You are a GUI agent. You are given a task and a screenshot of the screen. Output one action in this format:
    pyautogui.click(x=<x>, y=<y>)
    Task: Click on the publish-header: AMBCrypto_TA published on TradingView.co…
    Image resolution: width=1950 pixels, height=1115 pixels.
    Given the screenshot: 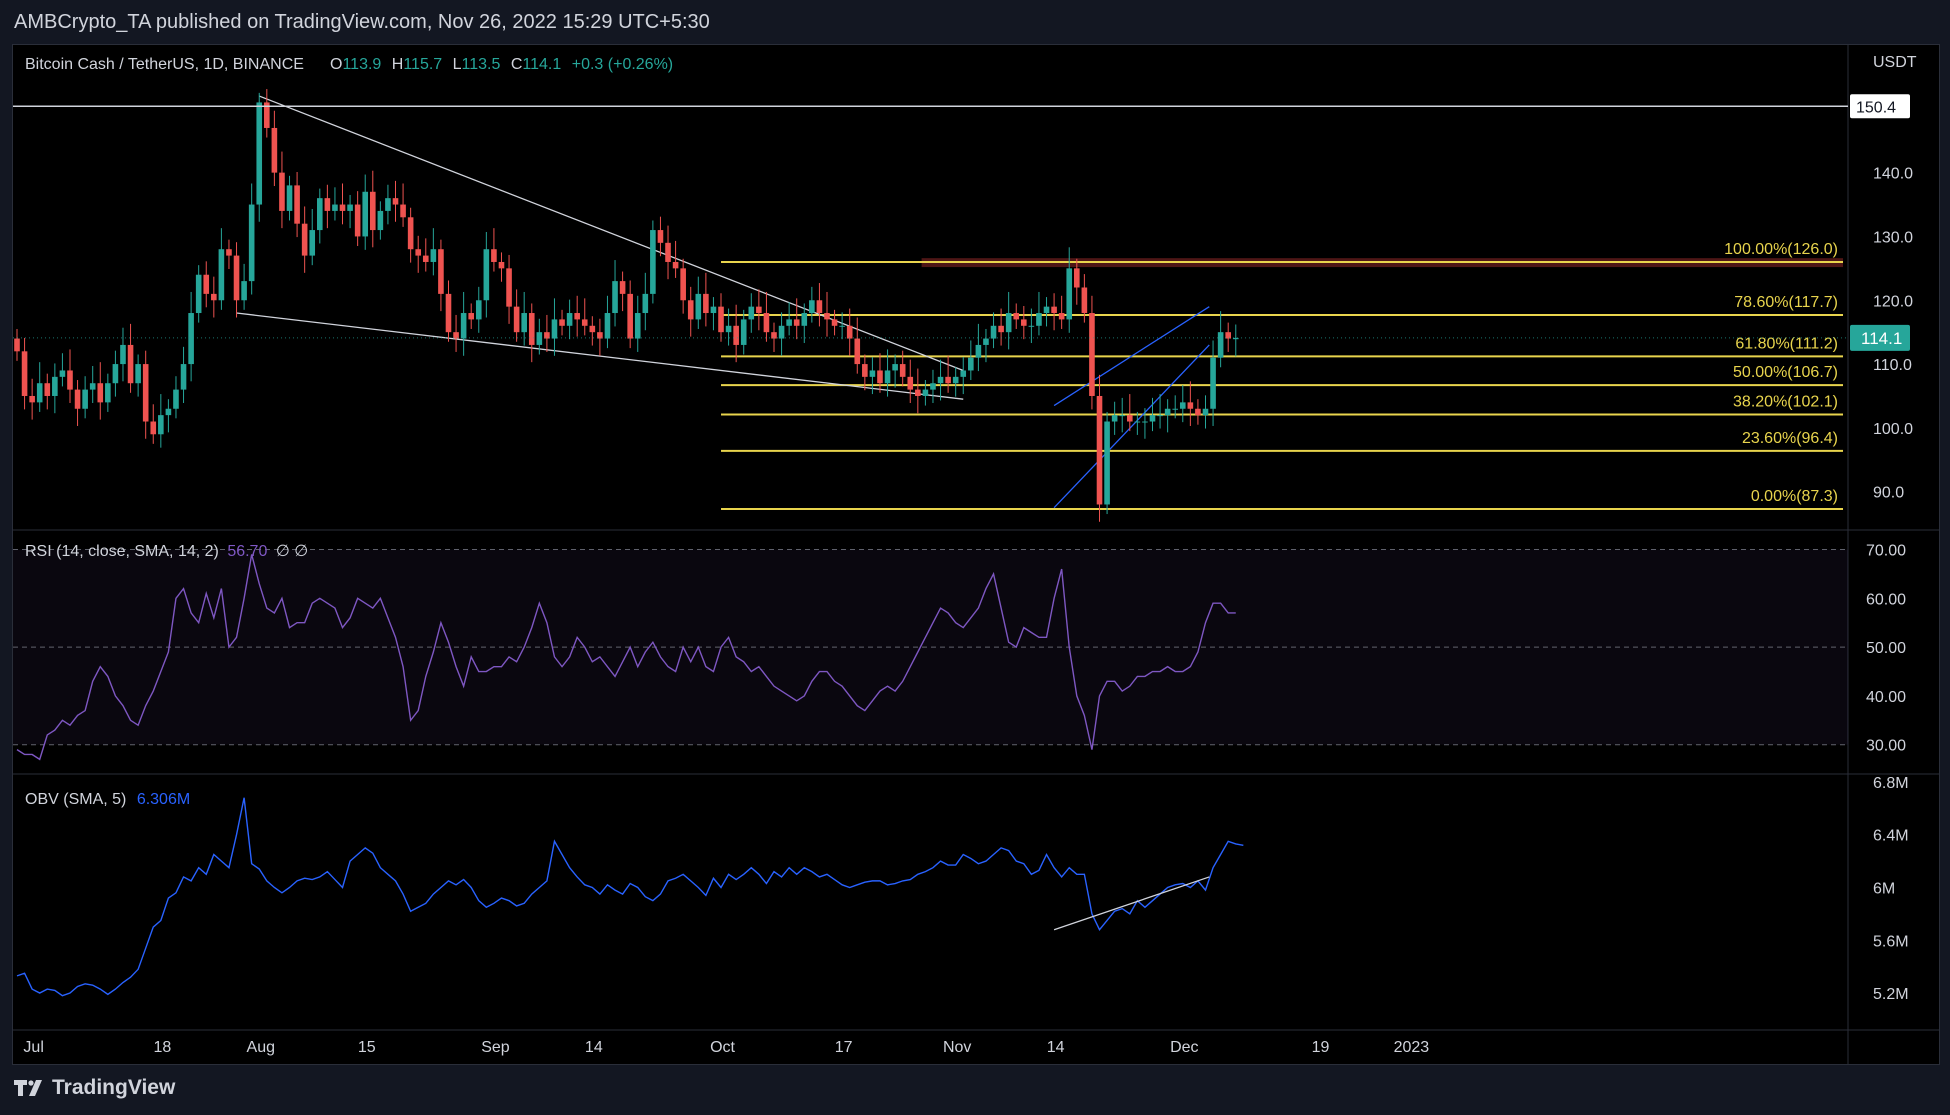 What is the action you would take?
    pyautogui.click(x=975, y=22)
    